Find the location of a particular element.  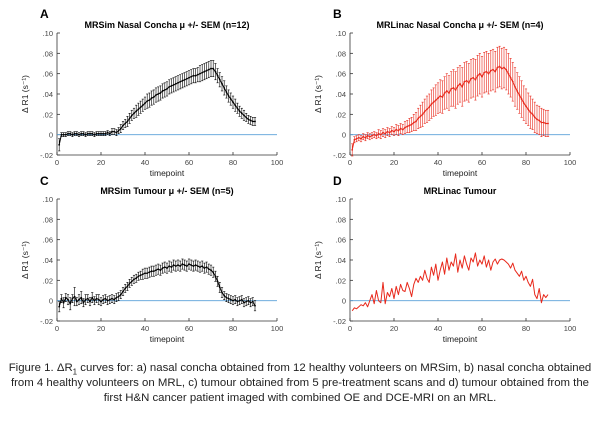

panel-d-y-tick-label: .10 is located at coordinates (341, 199).